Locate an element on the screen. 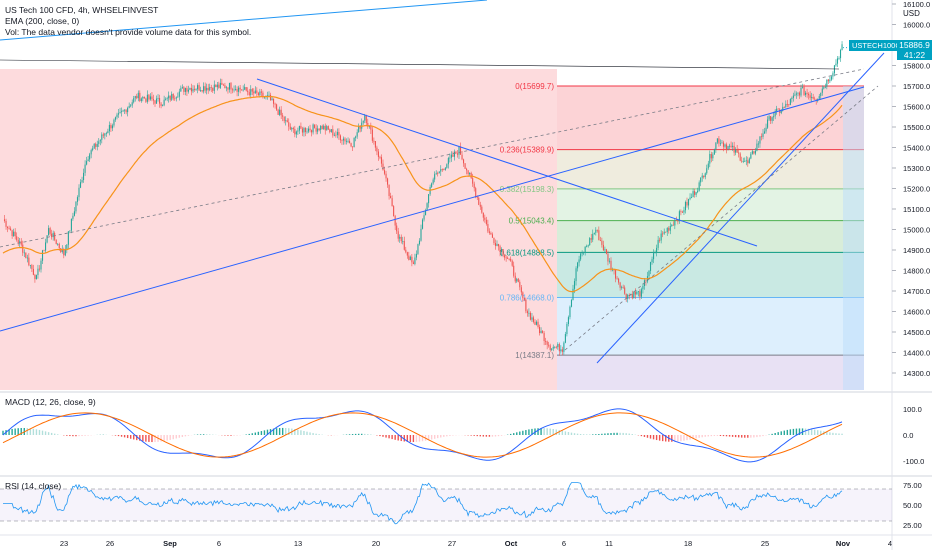 The width and height of the screenshot is (932, 555). fib-level-label: 0.236(15389.9) is located at coordinates (527, 150).